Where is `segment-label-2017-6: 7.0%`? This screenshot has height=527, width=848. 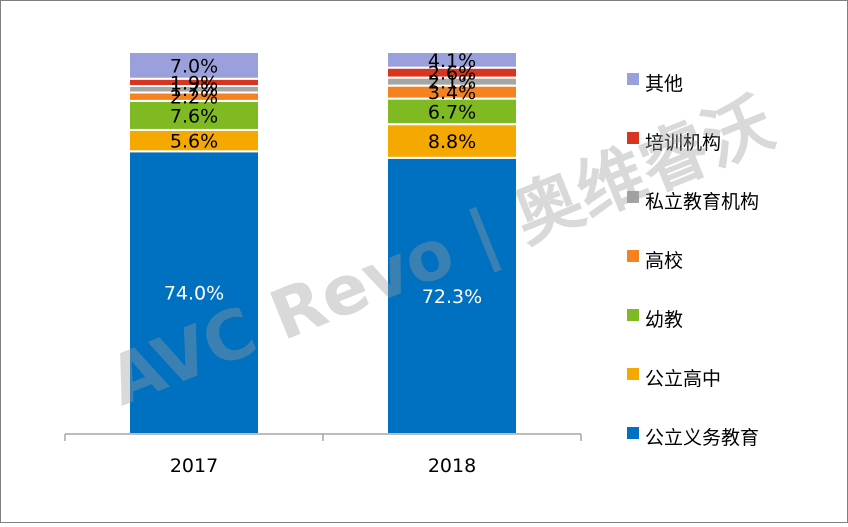
segment-label-2017-6: 7.0% is located at coordinates (194, 66).